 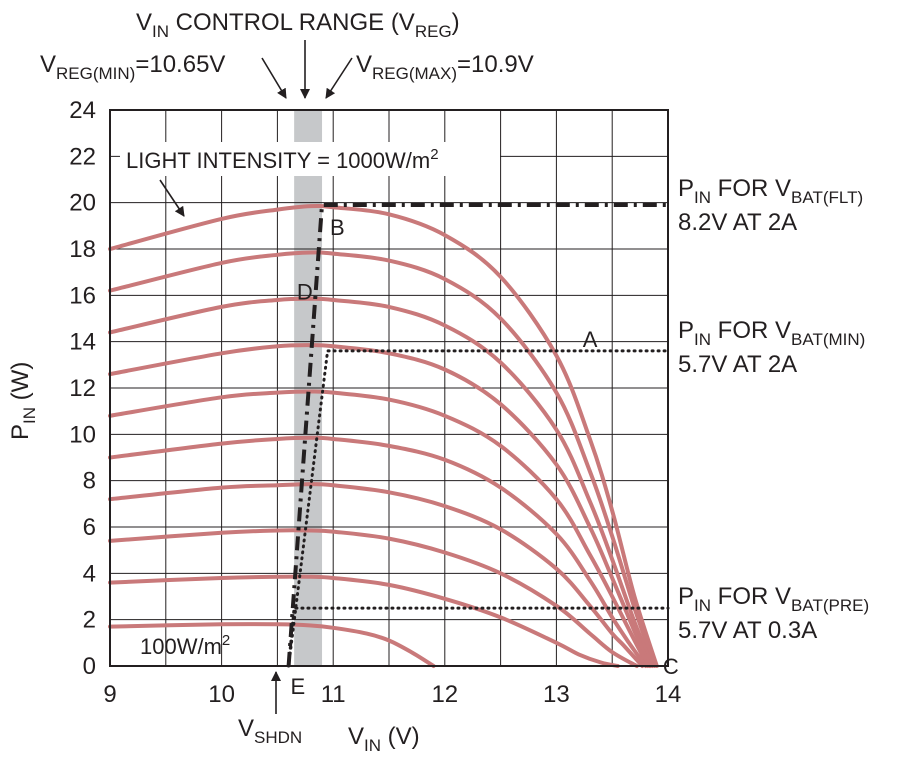 What do you see at coordinates (185, 645) in the screenshot?
I see `low-intensity-label: 100W/m2` at bounding box center [185, 645].